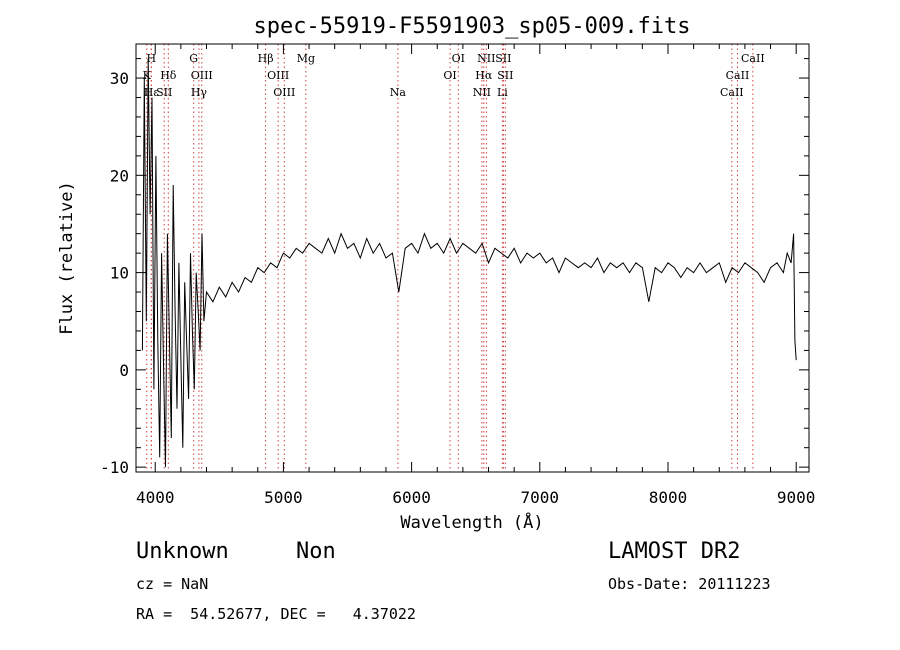 This screenshot has height=650, width=900. I want to click on x-tick-label: 6000, so click(411, 497).